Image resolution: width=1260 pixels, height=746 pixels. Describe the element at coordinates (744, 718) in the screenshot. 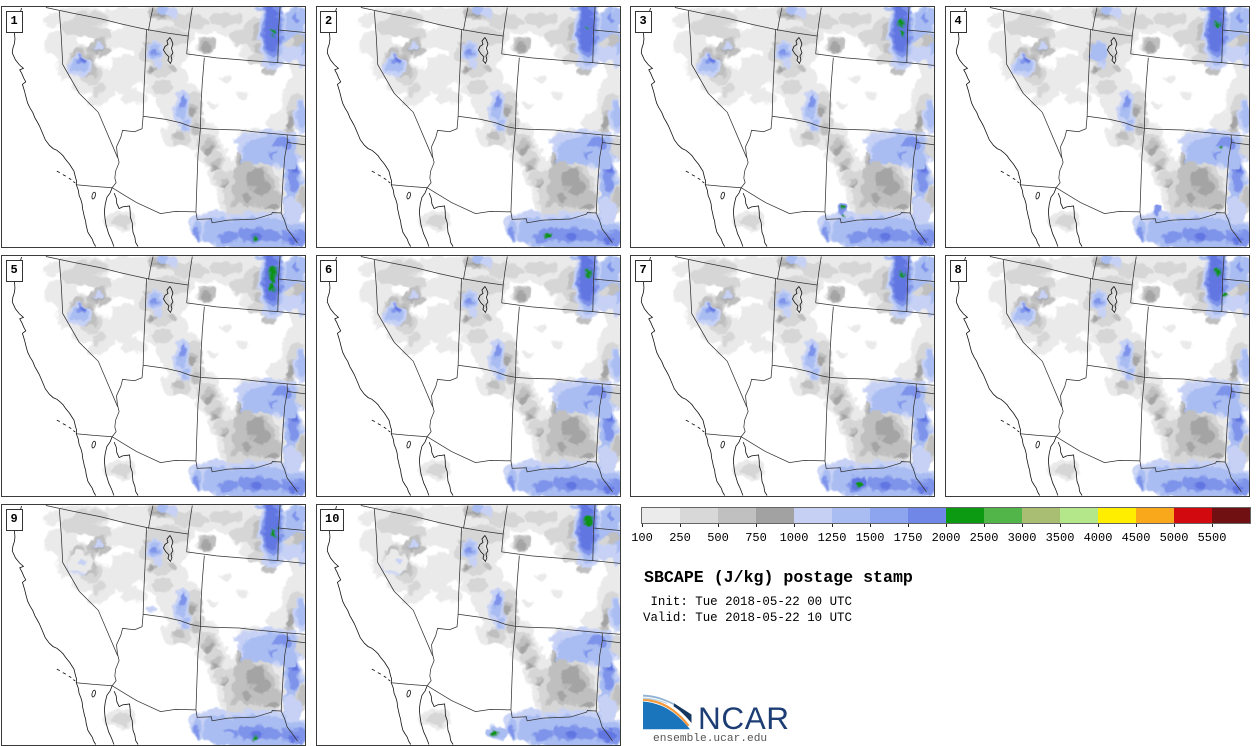

I see `svg-text: NCAR` at that location.